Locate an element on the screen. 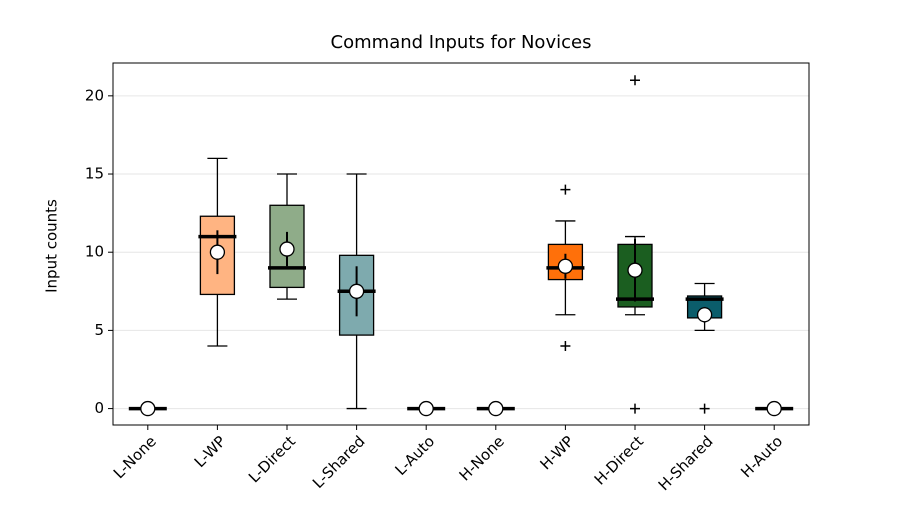 This screenshot has height=532, width=900. y-tick-label: 0 is located at coordinates (99, 408).